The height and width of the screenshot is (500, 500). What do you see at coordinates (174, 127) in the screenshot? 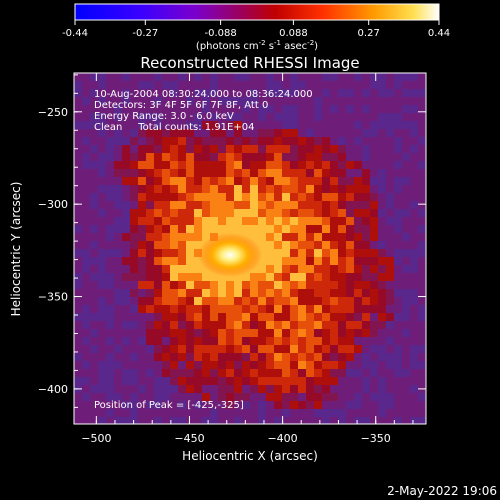
I see `annotation-clean-counts: Clean Total counts: 1.91E+04` at bounding box center [174, 127].